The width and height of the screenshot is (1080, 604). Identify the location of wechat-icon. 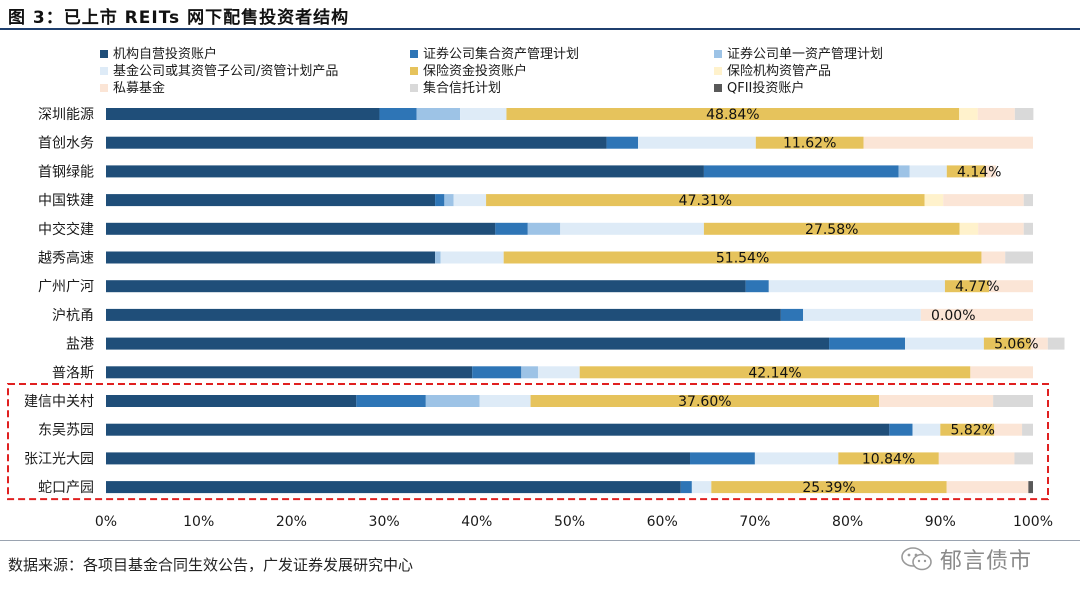
(916, 559).